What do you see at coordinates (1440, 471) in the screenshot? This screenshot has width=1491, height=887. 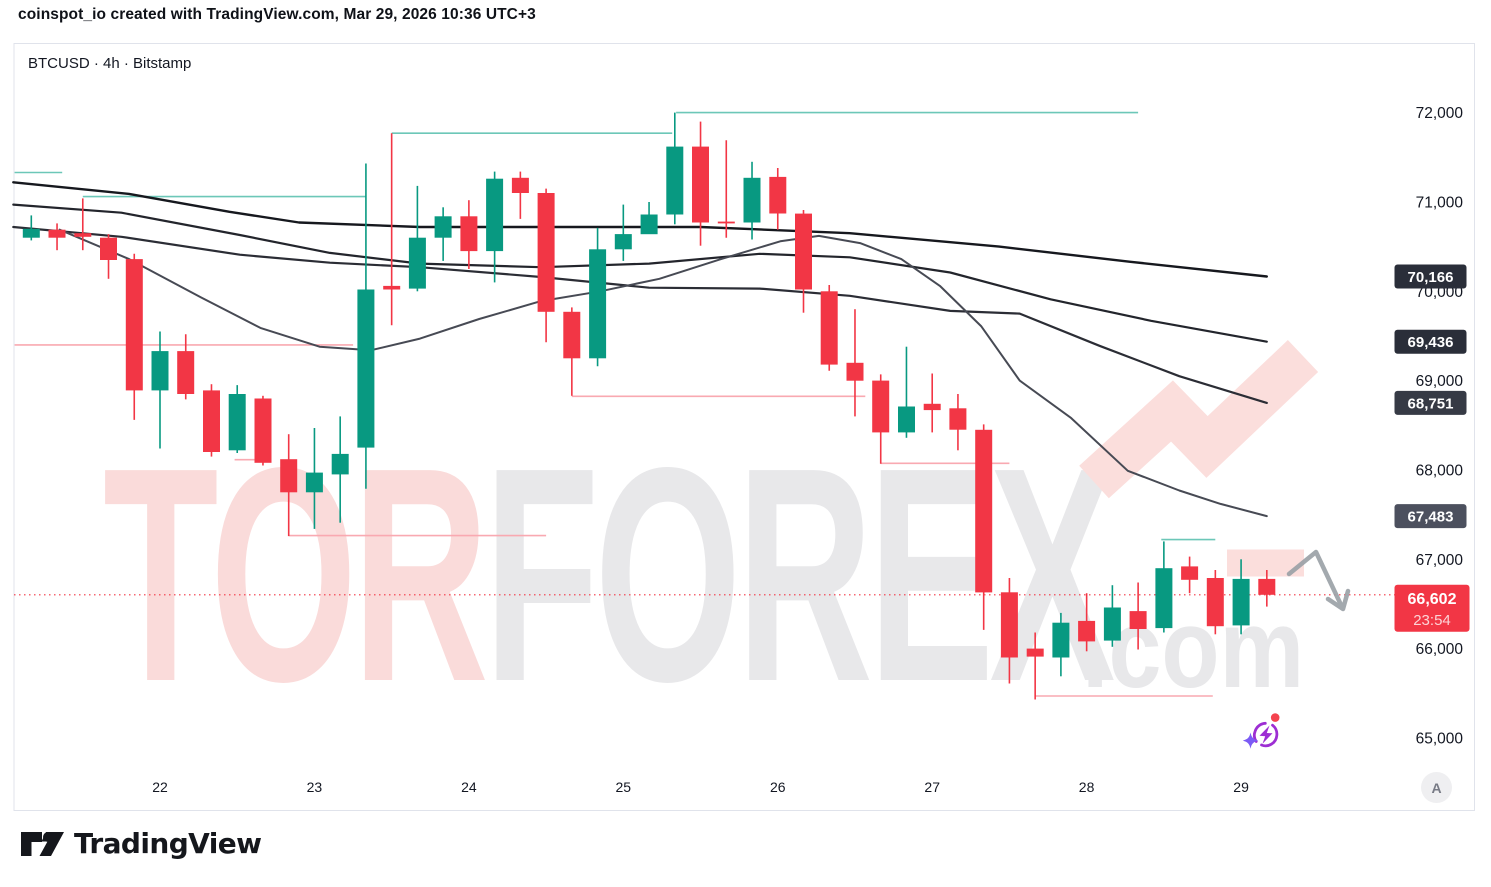 I see `price-tick-label: 68,000` at bounding box center [1440, 471].